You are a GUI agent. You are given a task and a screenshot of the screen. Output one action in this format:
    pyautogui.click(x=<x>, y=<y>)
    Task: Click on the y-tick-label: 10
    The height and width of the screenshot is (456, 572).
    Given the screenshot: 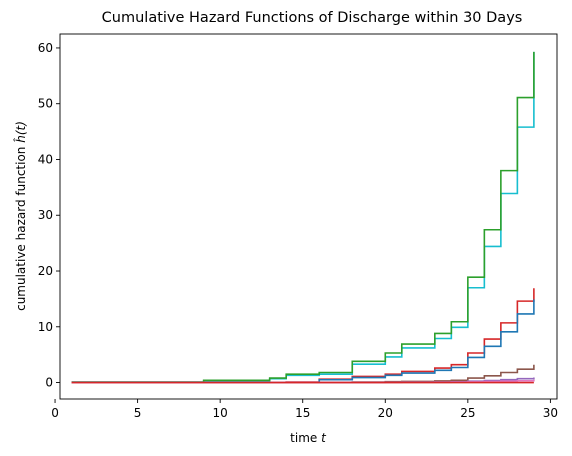 What is the action you would take?
    pyautogui.click(x=45, y=327)
    